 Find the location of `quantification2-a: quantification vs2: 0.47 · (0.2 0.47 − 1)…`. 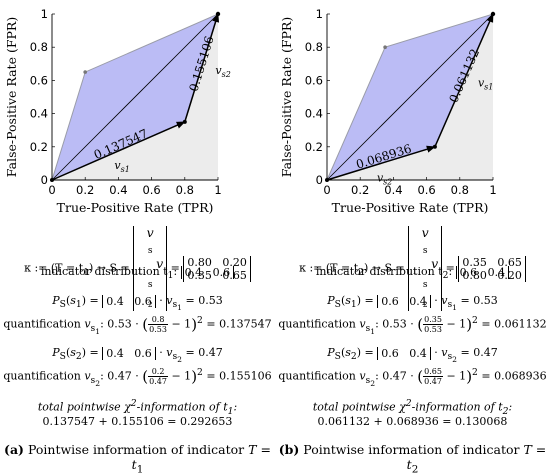

quantification2-a: quantification vs2: 0.47 · (0.2 0.47 − 1)… is located at coordinates (137, 377).